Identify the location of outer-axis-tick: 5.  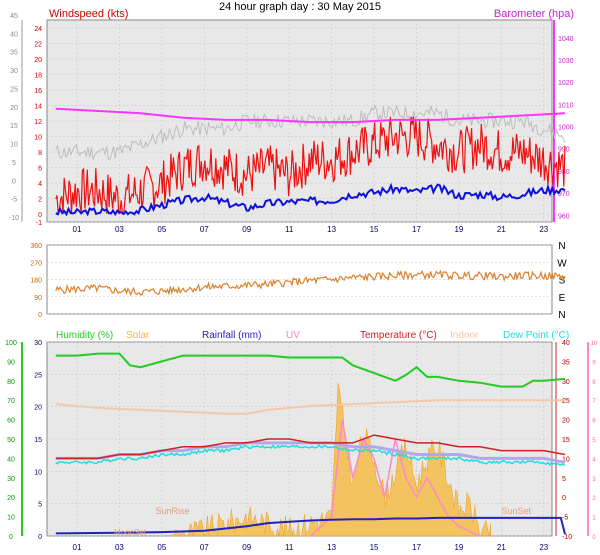
(14, 163).